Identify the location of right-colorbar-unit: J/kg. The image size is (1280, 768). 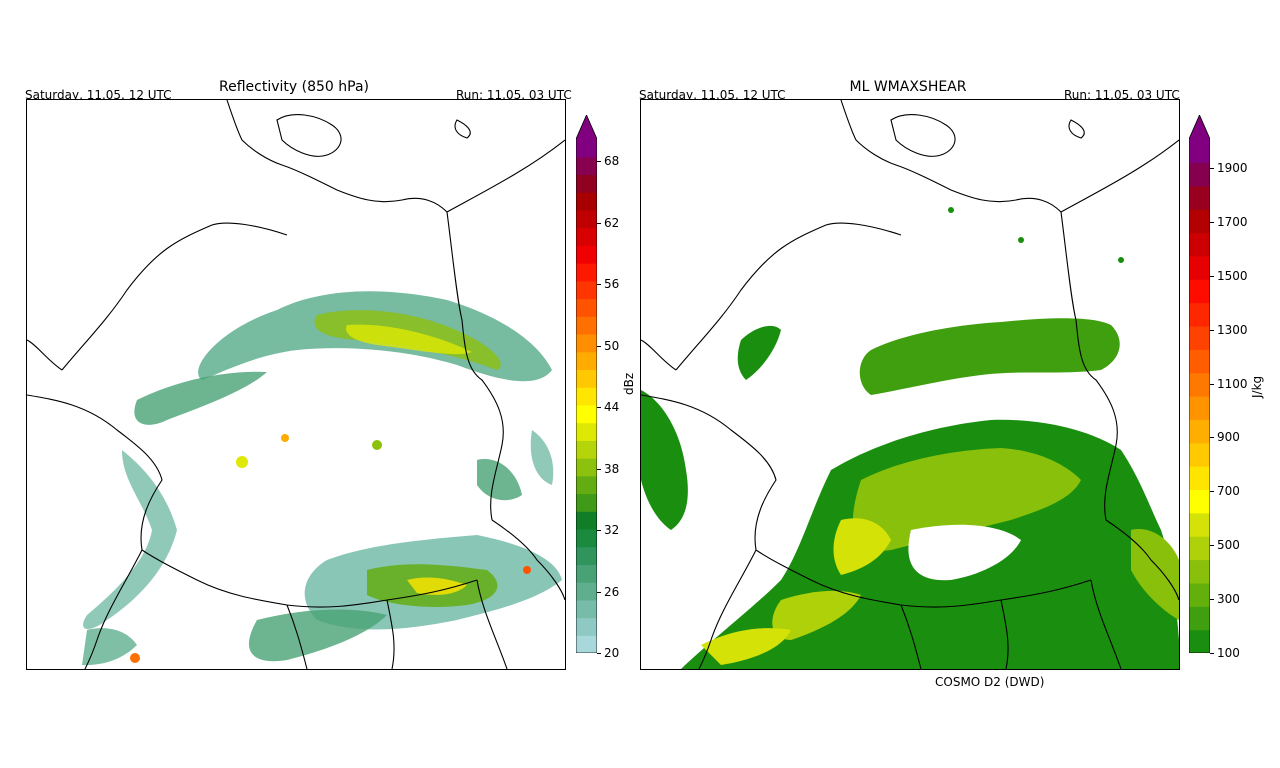
(1257, 386).